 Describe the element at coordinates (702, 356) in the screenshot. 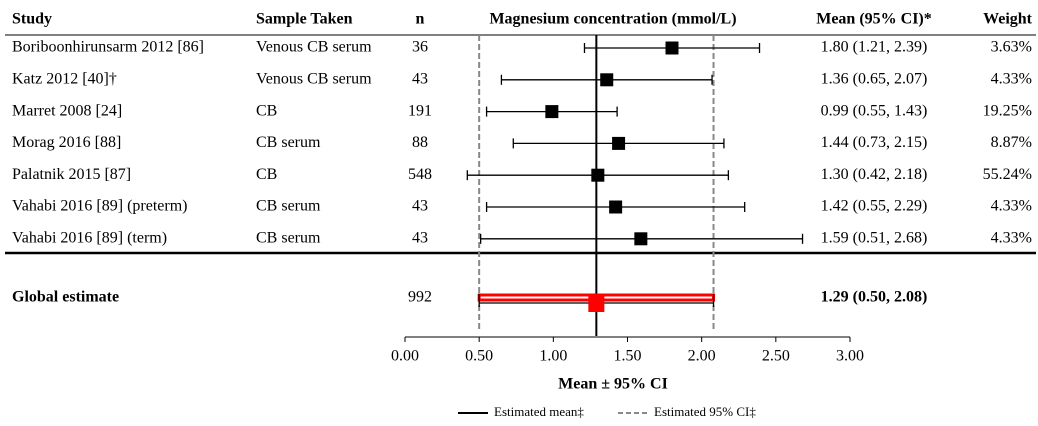

I see `x-tick-label: 2.00` at that location.